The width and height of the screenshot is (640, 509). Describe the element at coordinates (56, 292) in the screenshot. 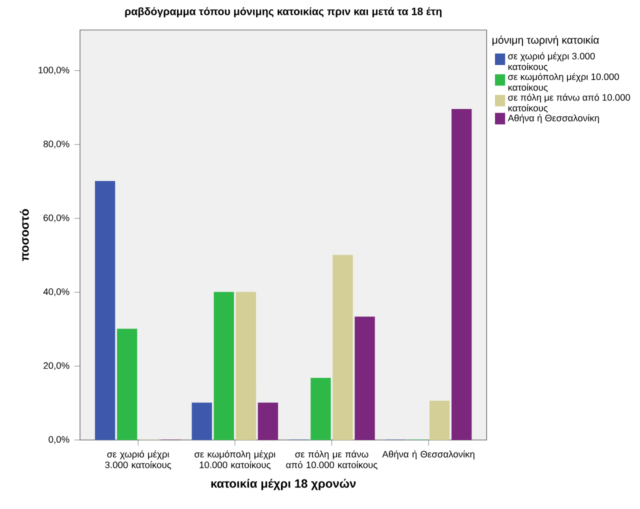

I see `y-tick-label: 40,0%` at that location.